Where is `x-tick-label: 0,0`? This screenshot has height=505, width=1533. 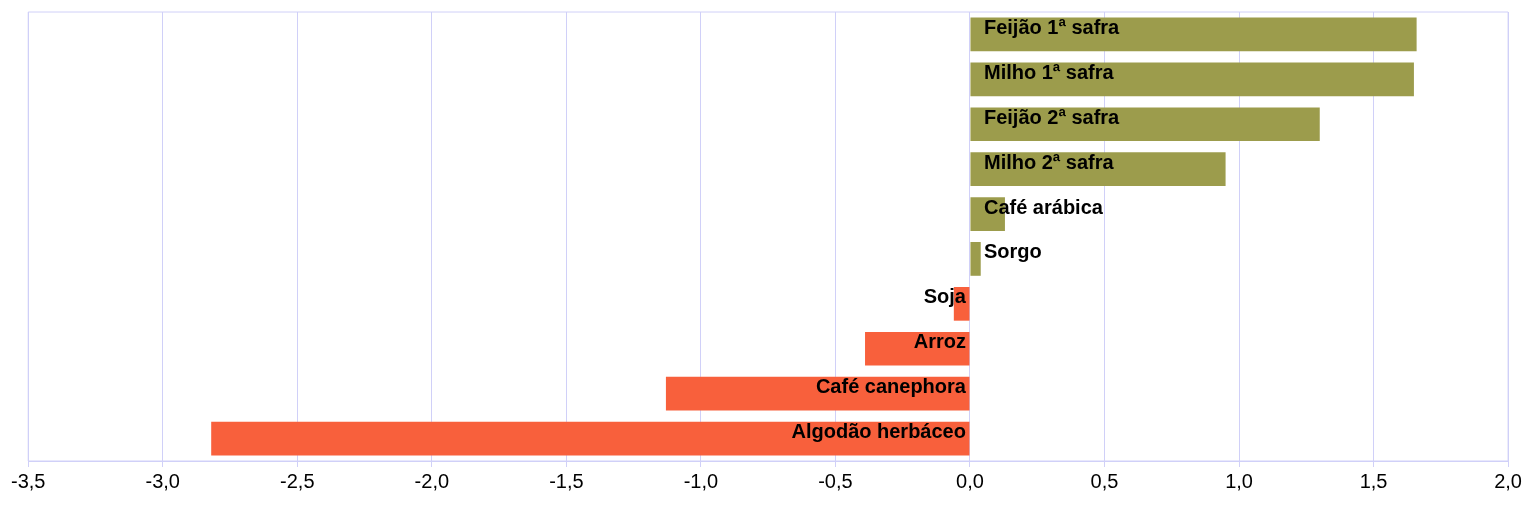
x-tick-label: 0,0 is located at coordinates (970, 480).